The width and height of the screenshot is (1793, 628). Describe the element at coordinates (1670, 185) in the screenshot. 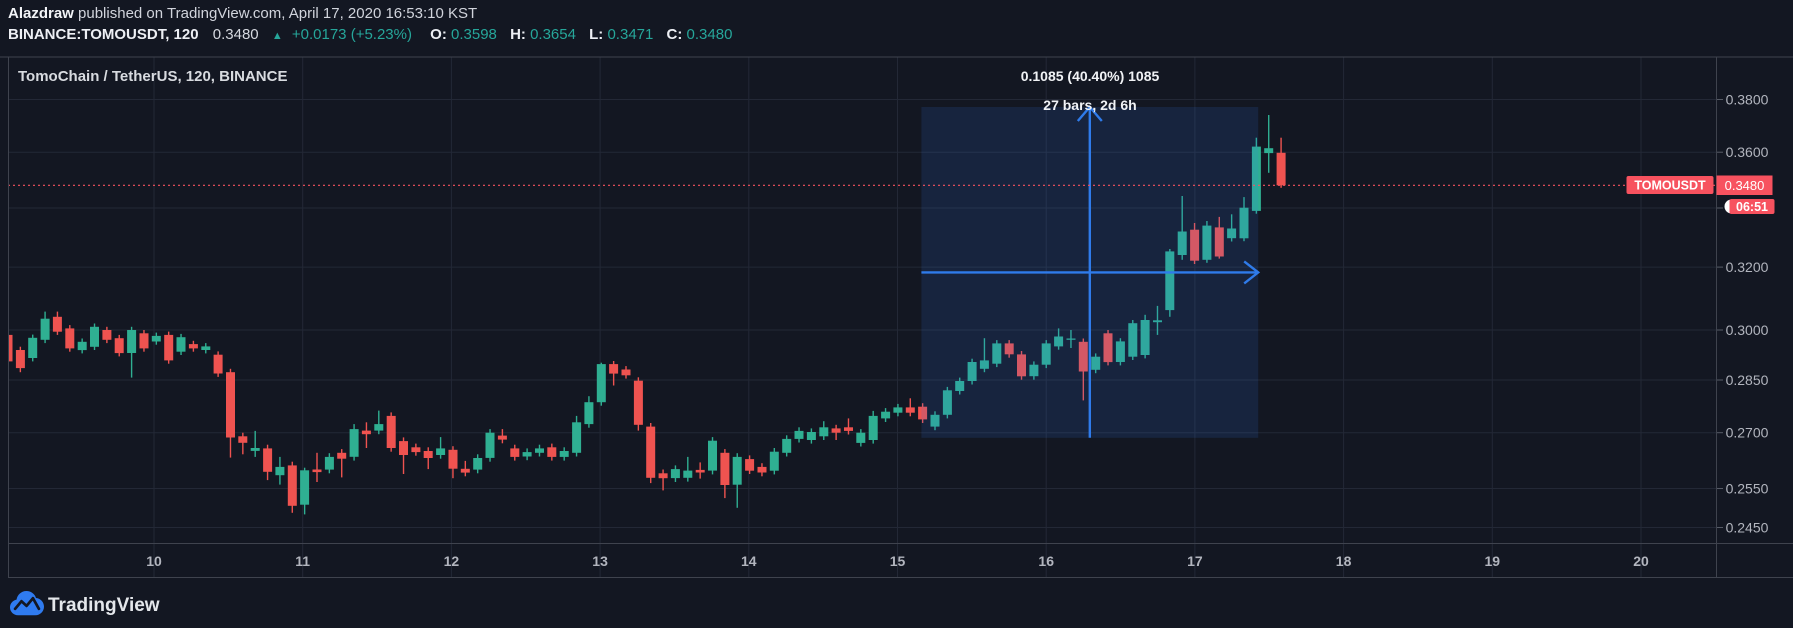

I see `price-line-symbol-label: TOMOUSDT` at that location.